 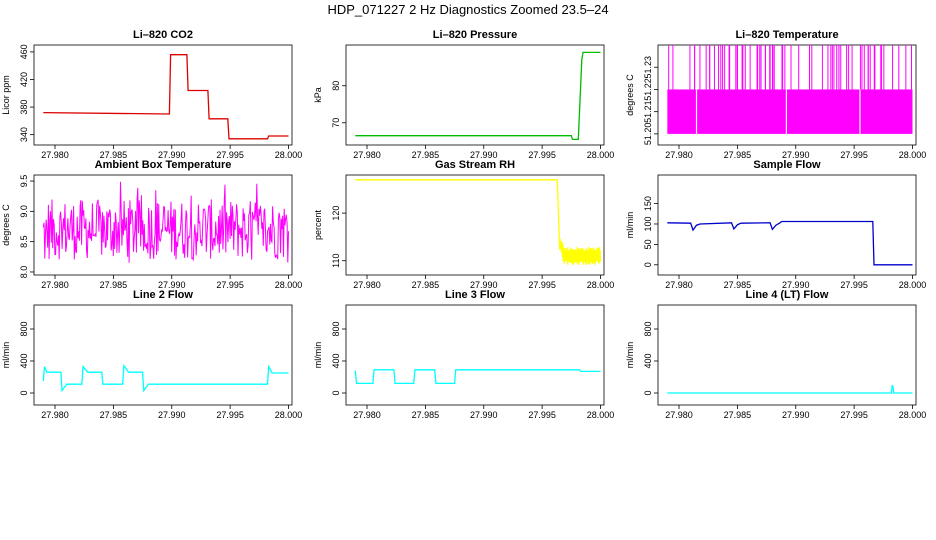 What do you see at coordinates (24, 51) in the screenshot?
I see `y-tick-label: 460` at bounding box center [24, 51].